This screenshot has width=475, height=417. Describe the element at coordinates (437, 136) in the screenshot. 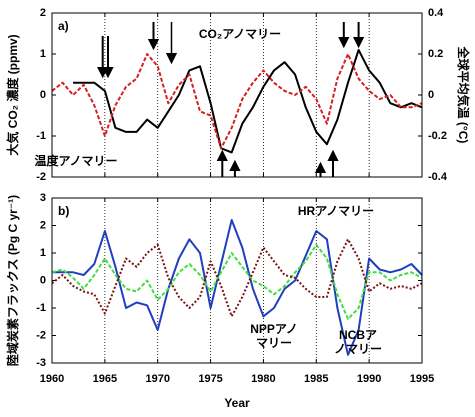

I see `y2-tick-label: -0.2` at that location.